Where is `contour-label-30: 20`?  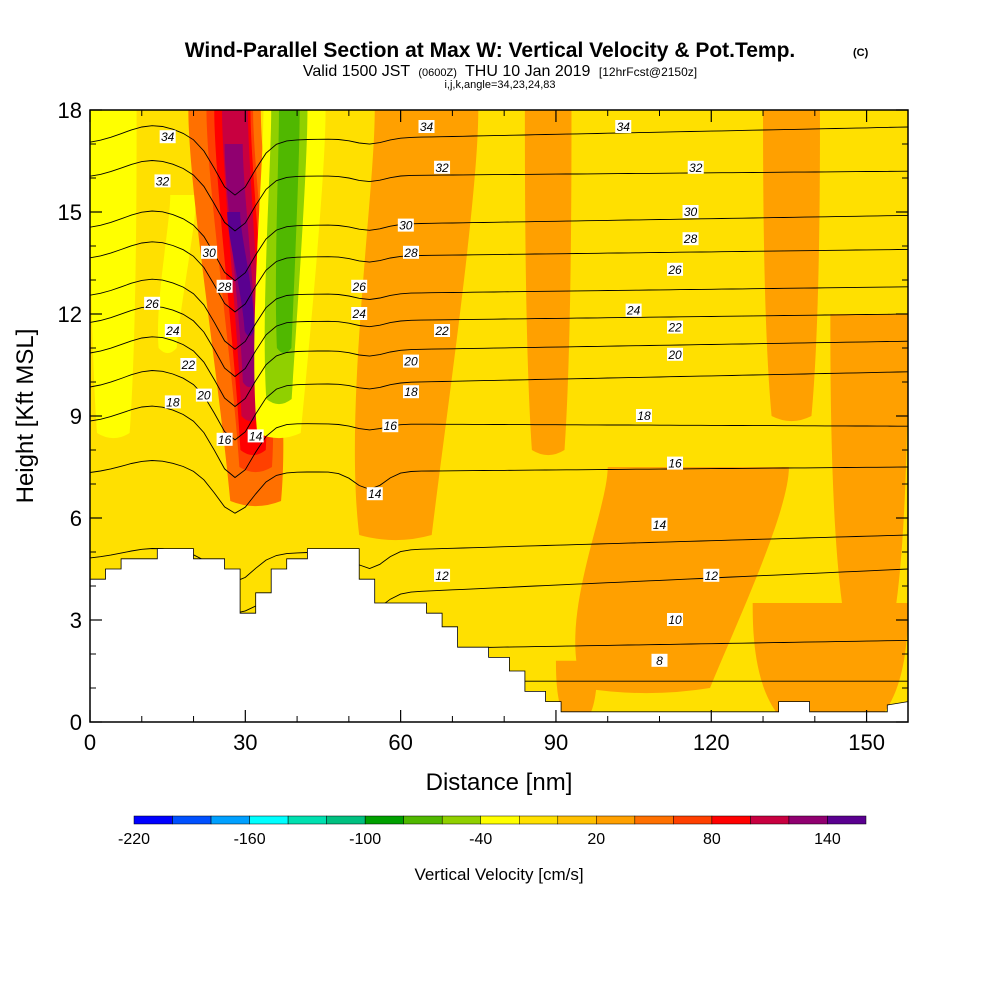
contour-label-30: 20 is located at coordinates (675, 354).